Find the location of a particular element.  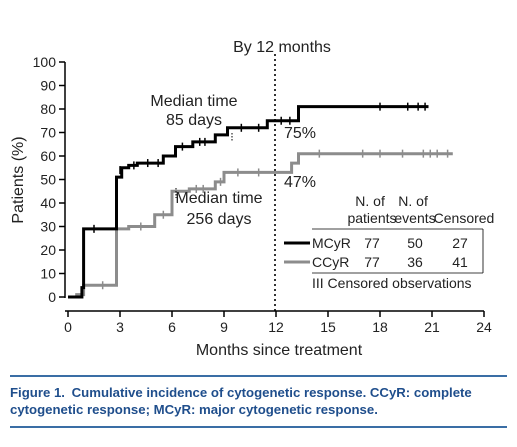

legend-events-mcyr: 50 is located at coordinates (415, 243).